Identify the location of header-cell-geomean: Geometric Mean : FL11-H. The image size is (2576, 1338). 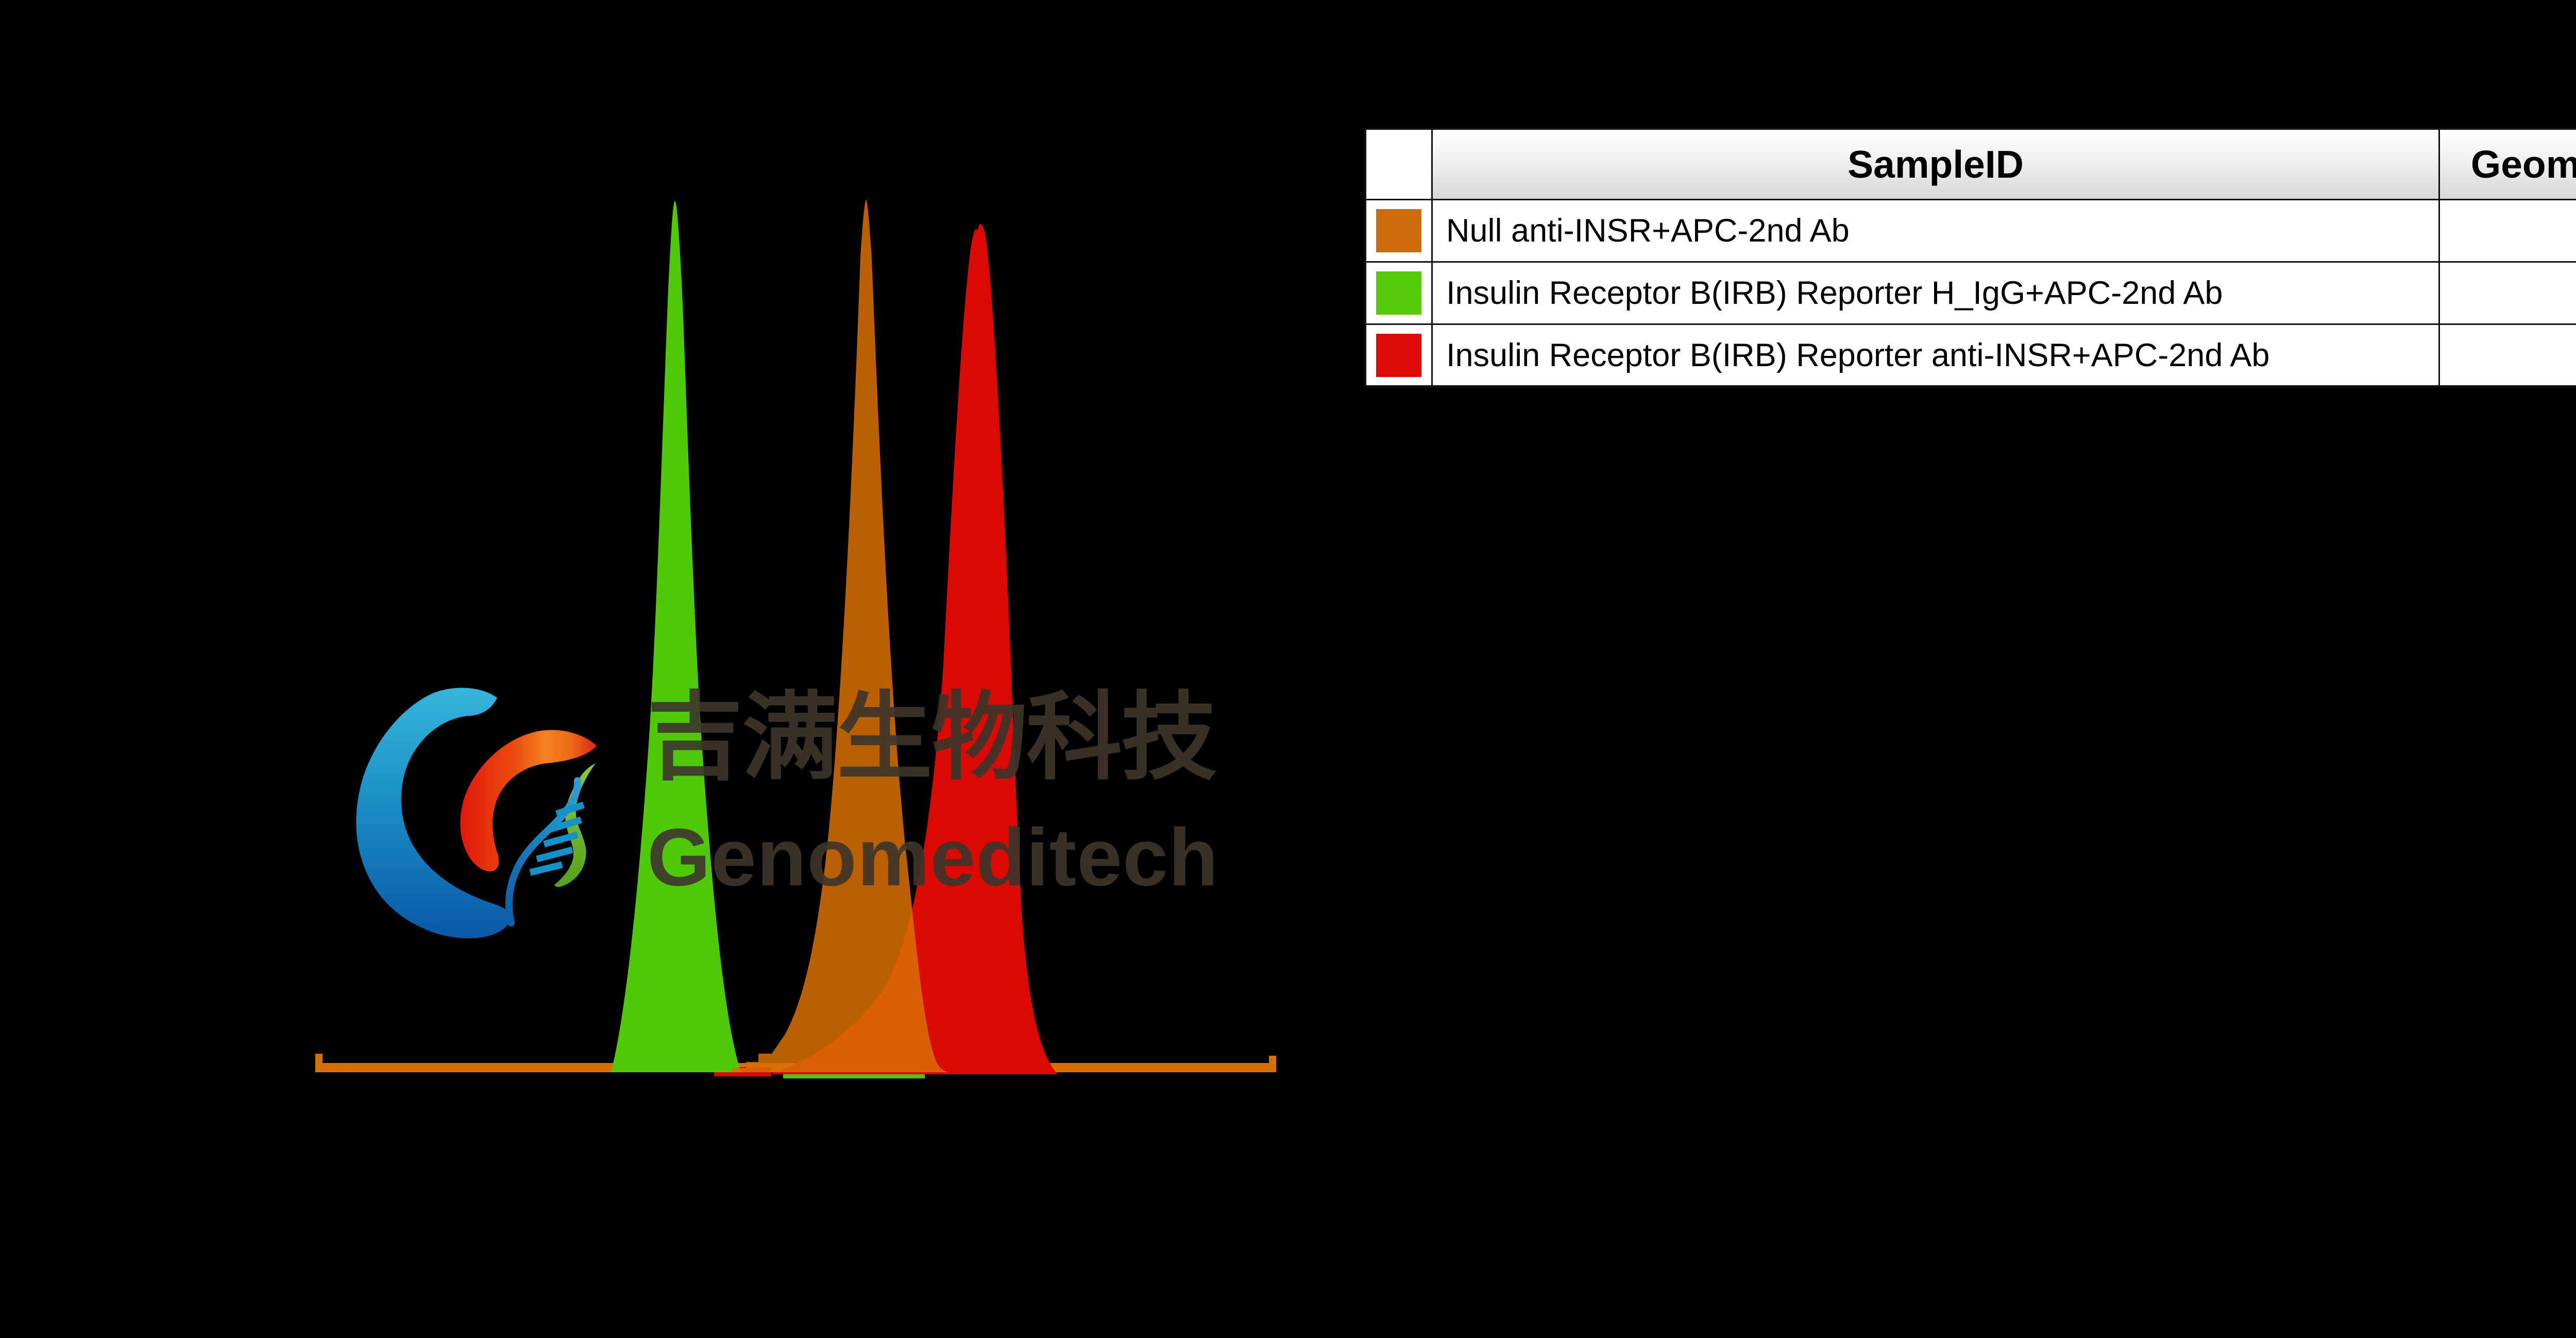
(2508, 164).